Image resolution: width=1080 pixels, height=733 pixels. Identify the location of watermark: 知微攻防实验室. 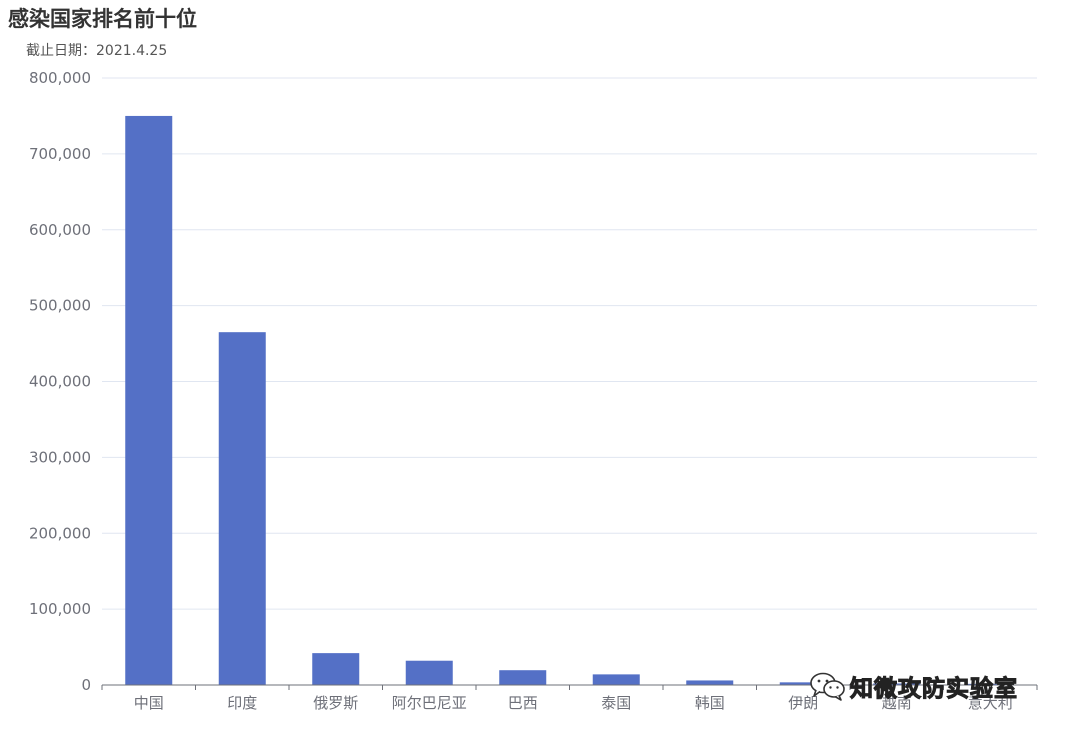
(913, 686).